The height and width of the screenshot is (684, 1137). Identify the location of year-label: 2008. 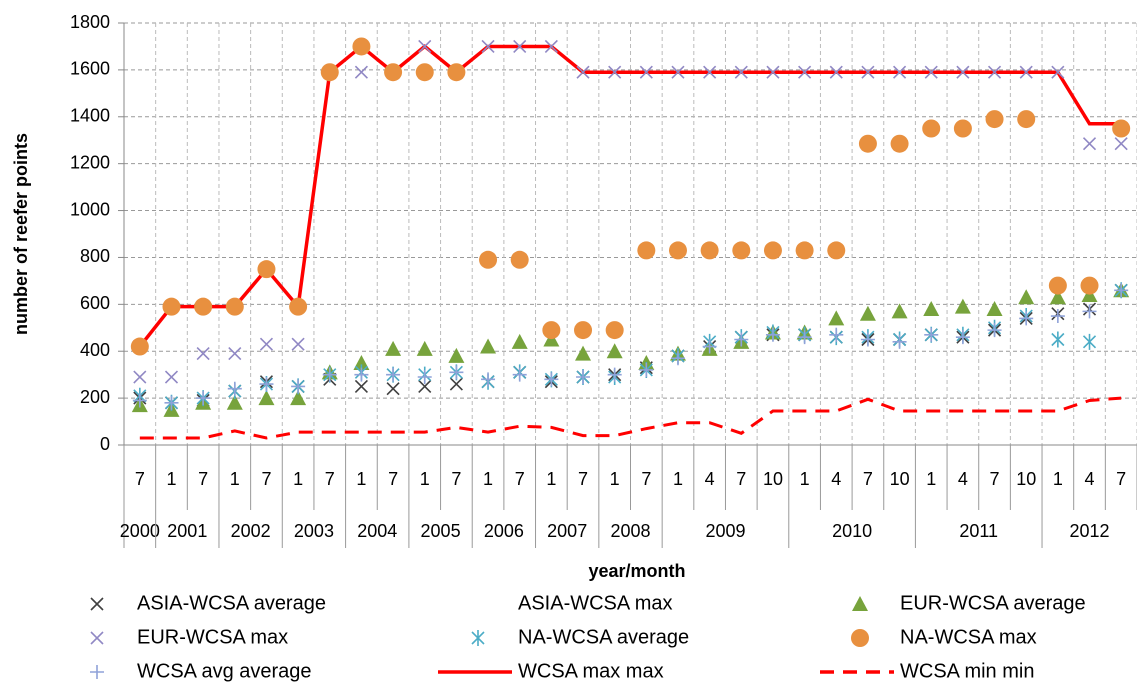
(630, 531).